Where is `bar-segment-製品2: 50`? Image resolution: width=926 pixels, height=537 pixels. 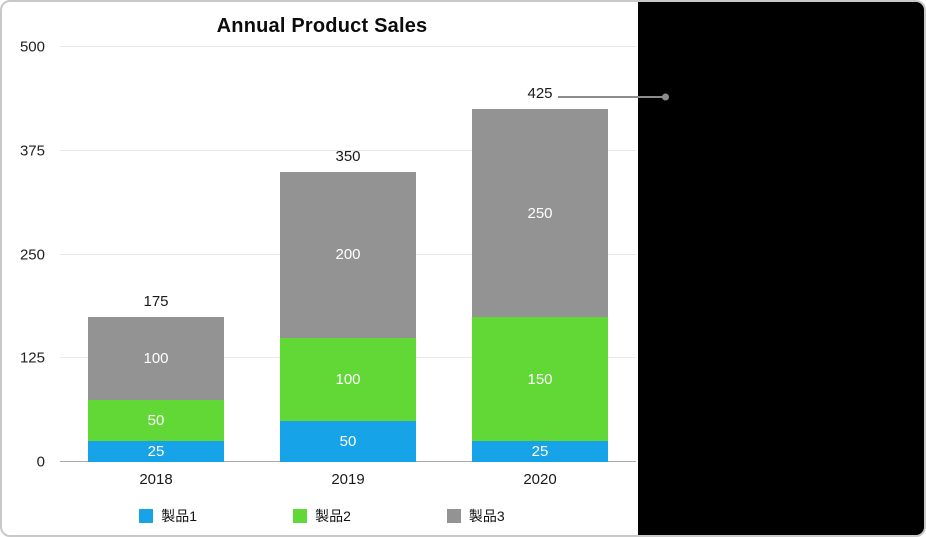
bar-segment-製品2: 50 is located at coordinates (156, 420).